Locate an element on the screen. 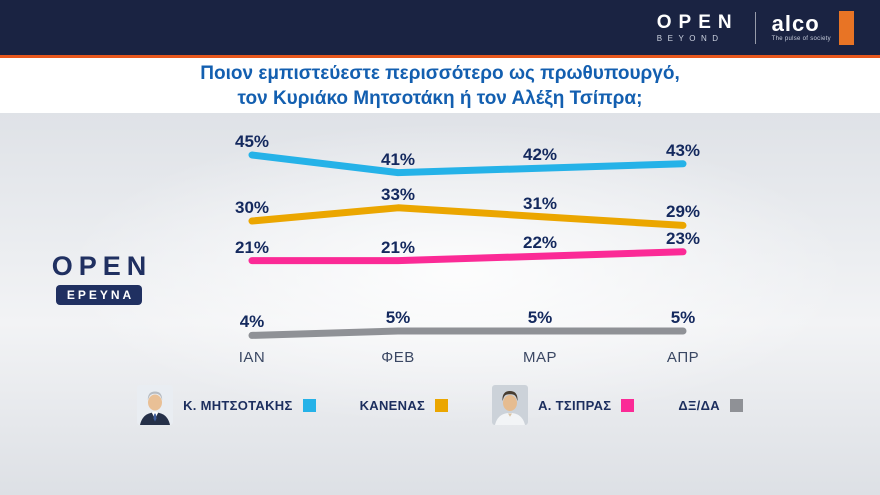 The height and width of the screenshot is (495, 880). alco-logo: alco The pulse of society is located at coordinates (812, 27).